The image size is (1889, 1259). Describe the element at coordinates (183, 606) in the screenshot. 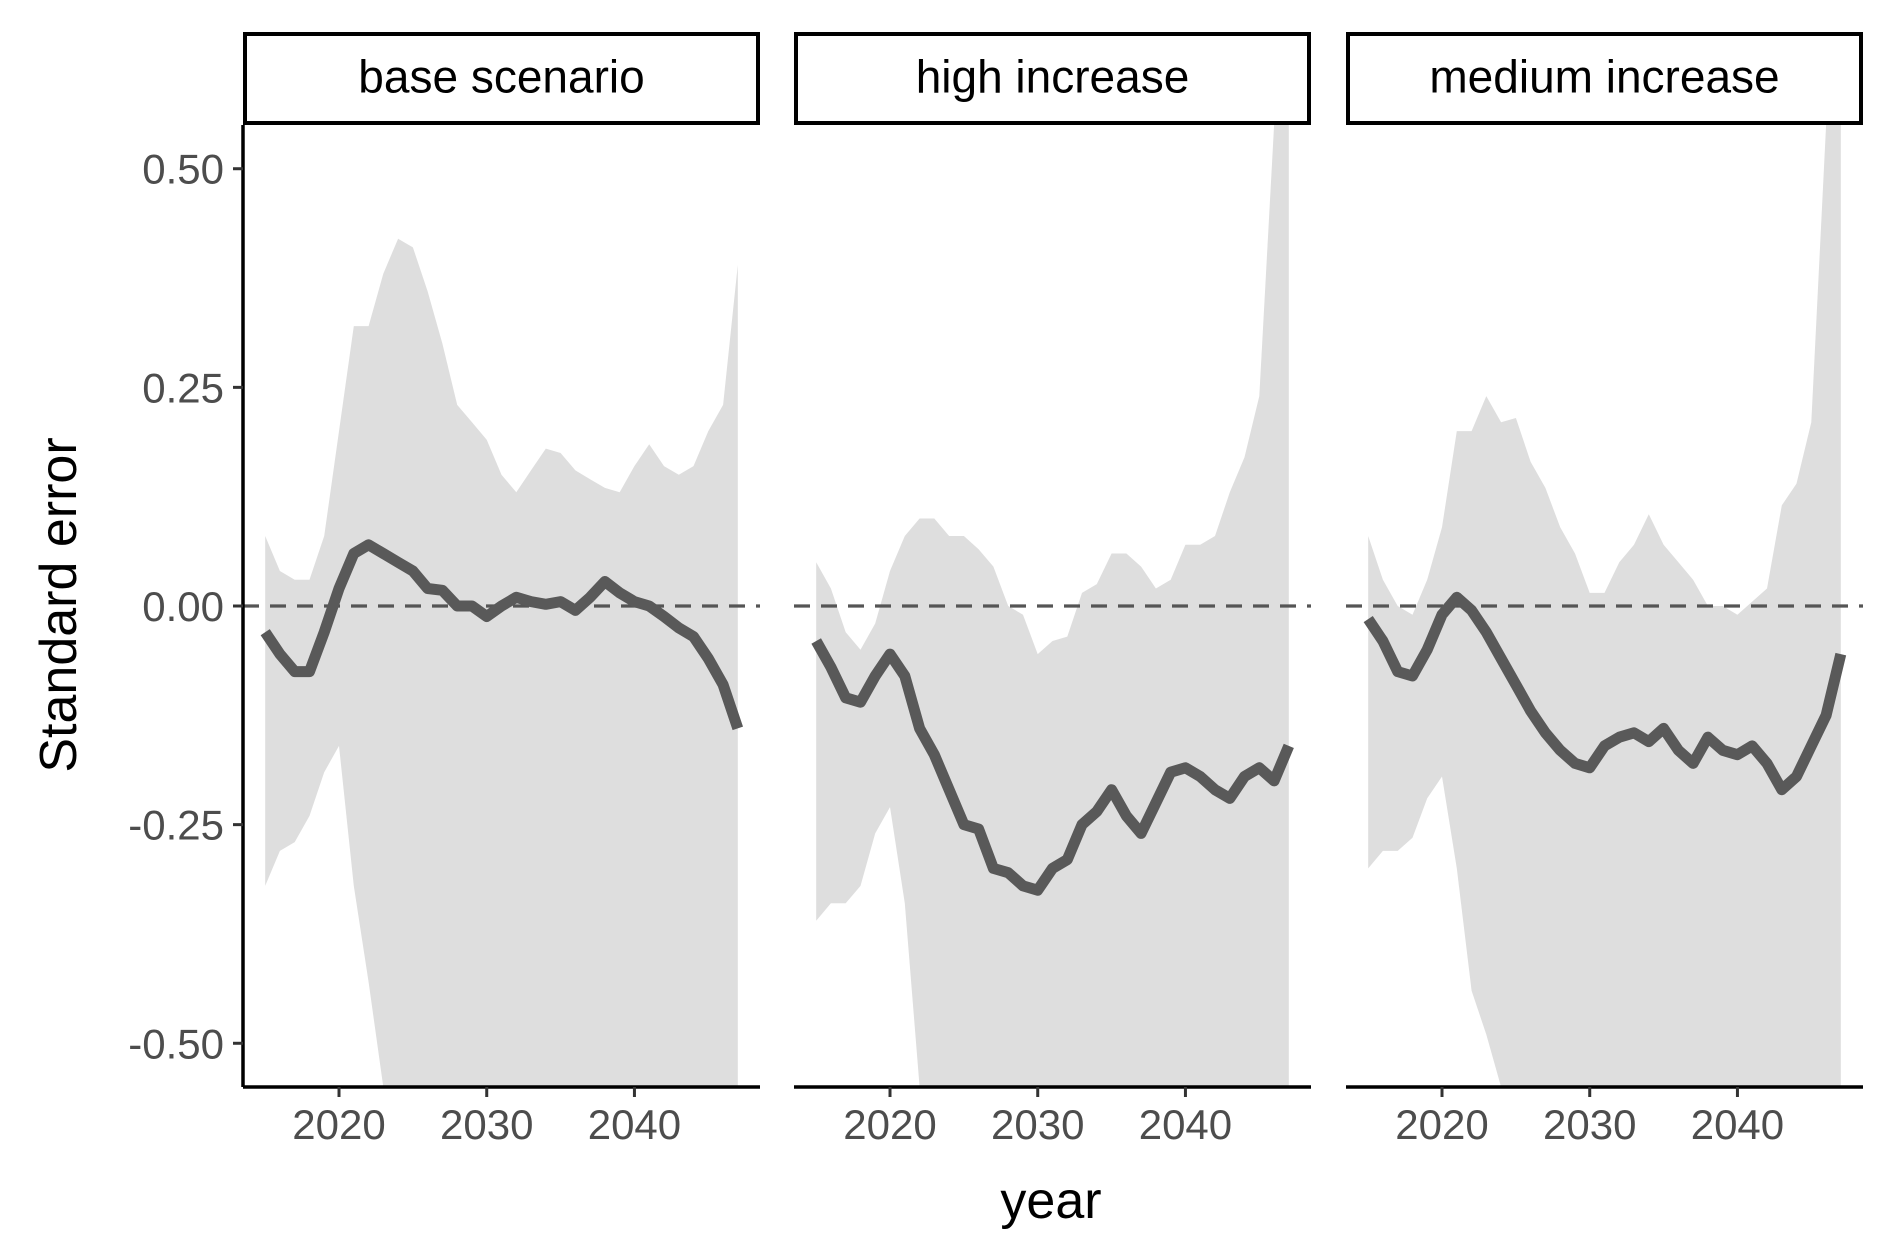

I see `y-tick-label: 0.00` at that location.